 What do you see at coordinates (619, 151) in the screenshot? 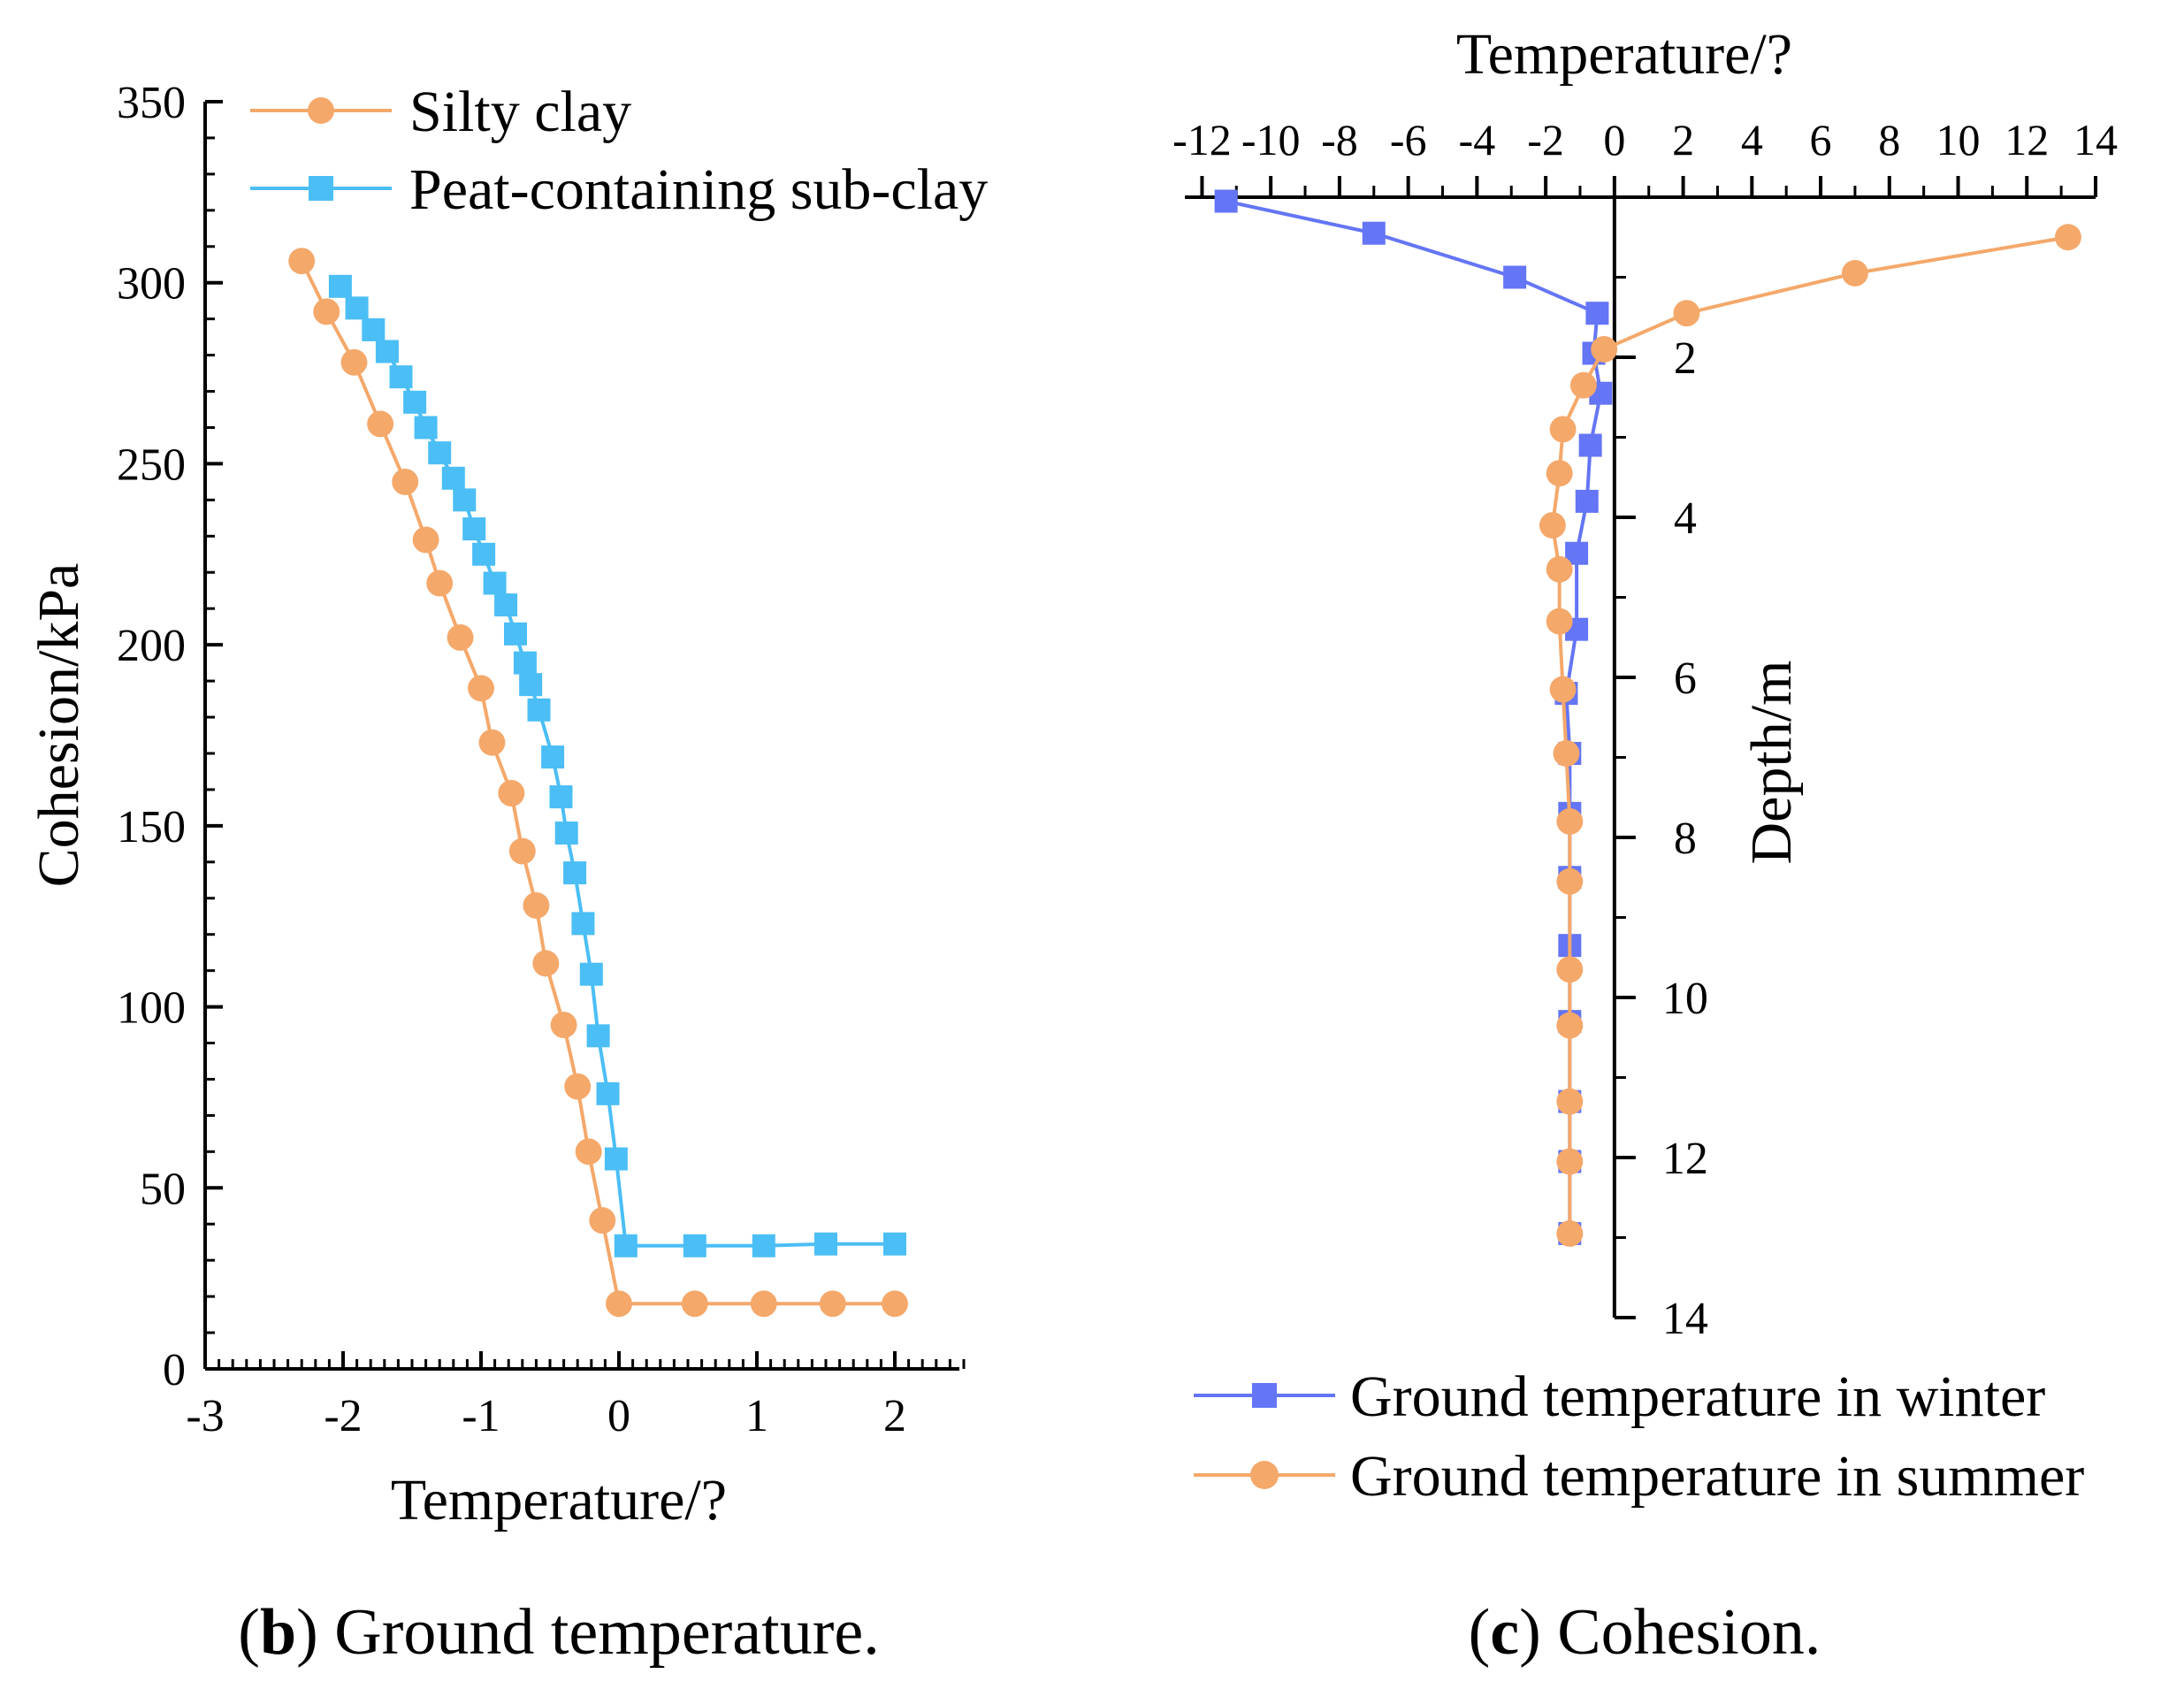
I see `panel-b-legend: Silty clay Peat-containing sub-clay` at bounding box center [619, 151].